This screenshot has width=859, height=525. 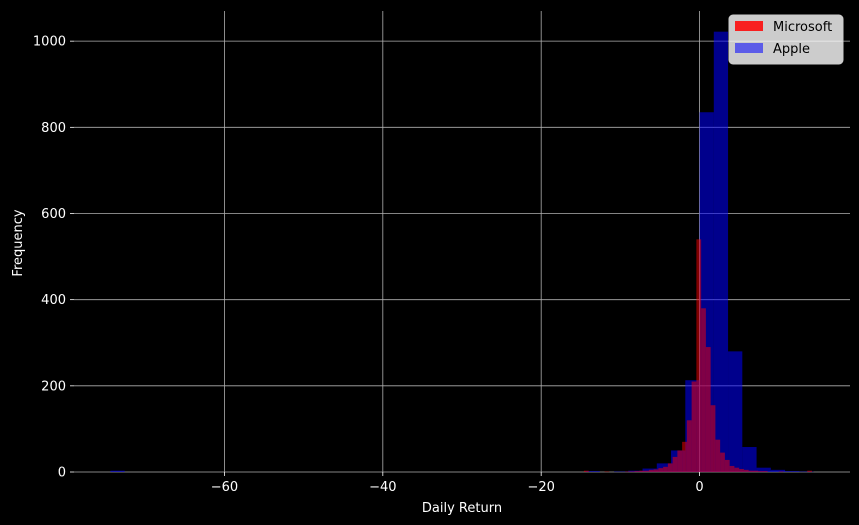 I want to click on legend: Microsoft Apple, so click(x=786, y=39).